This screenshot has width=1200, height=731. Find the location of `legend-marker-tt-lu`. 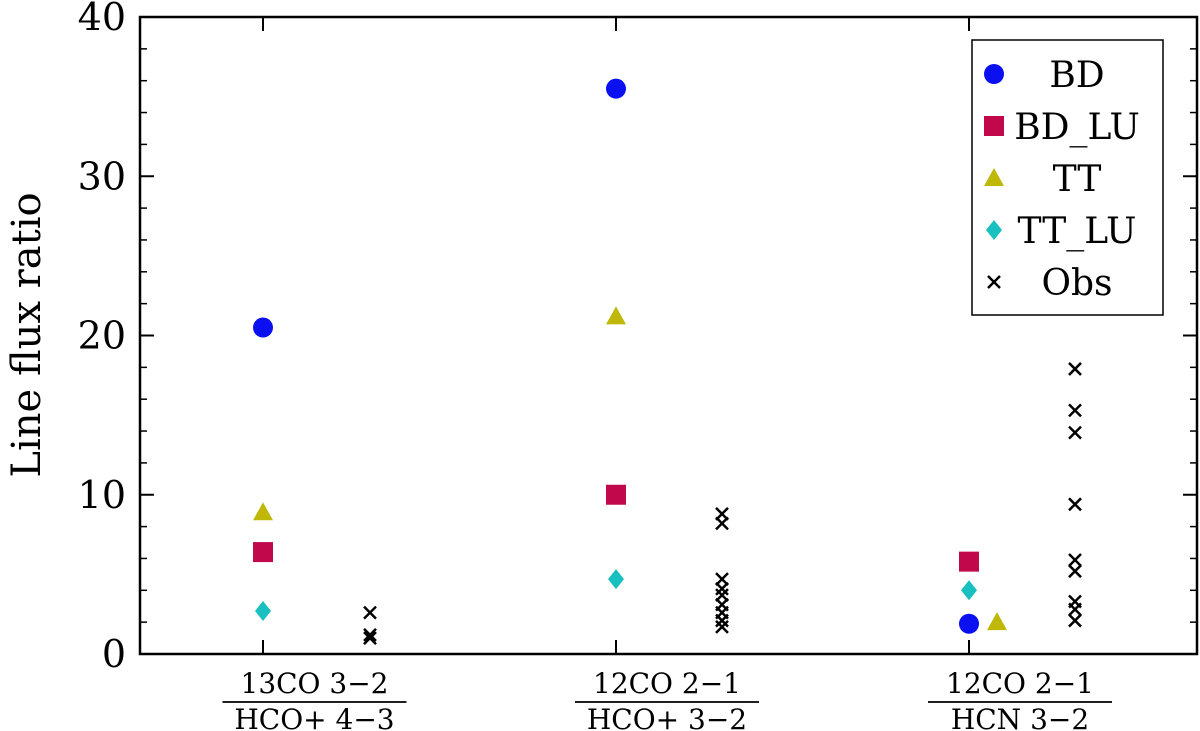

legend-marker-tt-lu is located at coordinates (994, 230).